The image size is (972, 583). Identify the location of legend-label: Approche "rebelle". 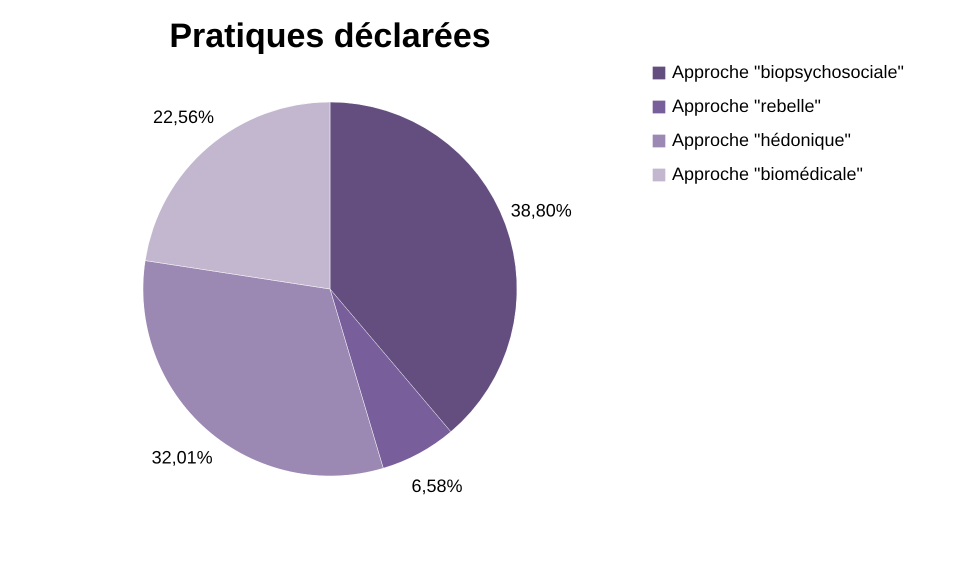
(746, 106).